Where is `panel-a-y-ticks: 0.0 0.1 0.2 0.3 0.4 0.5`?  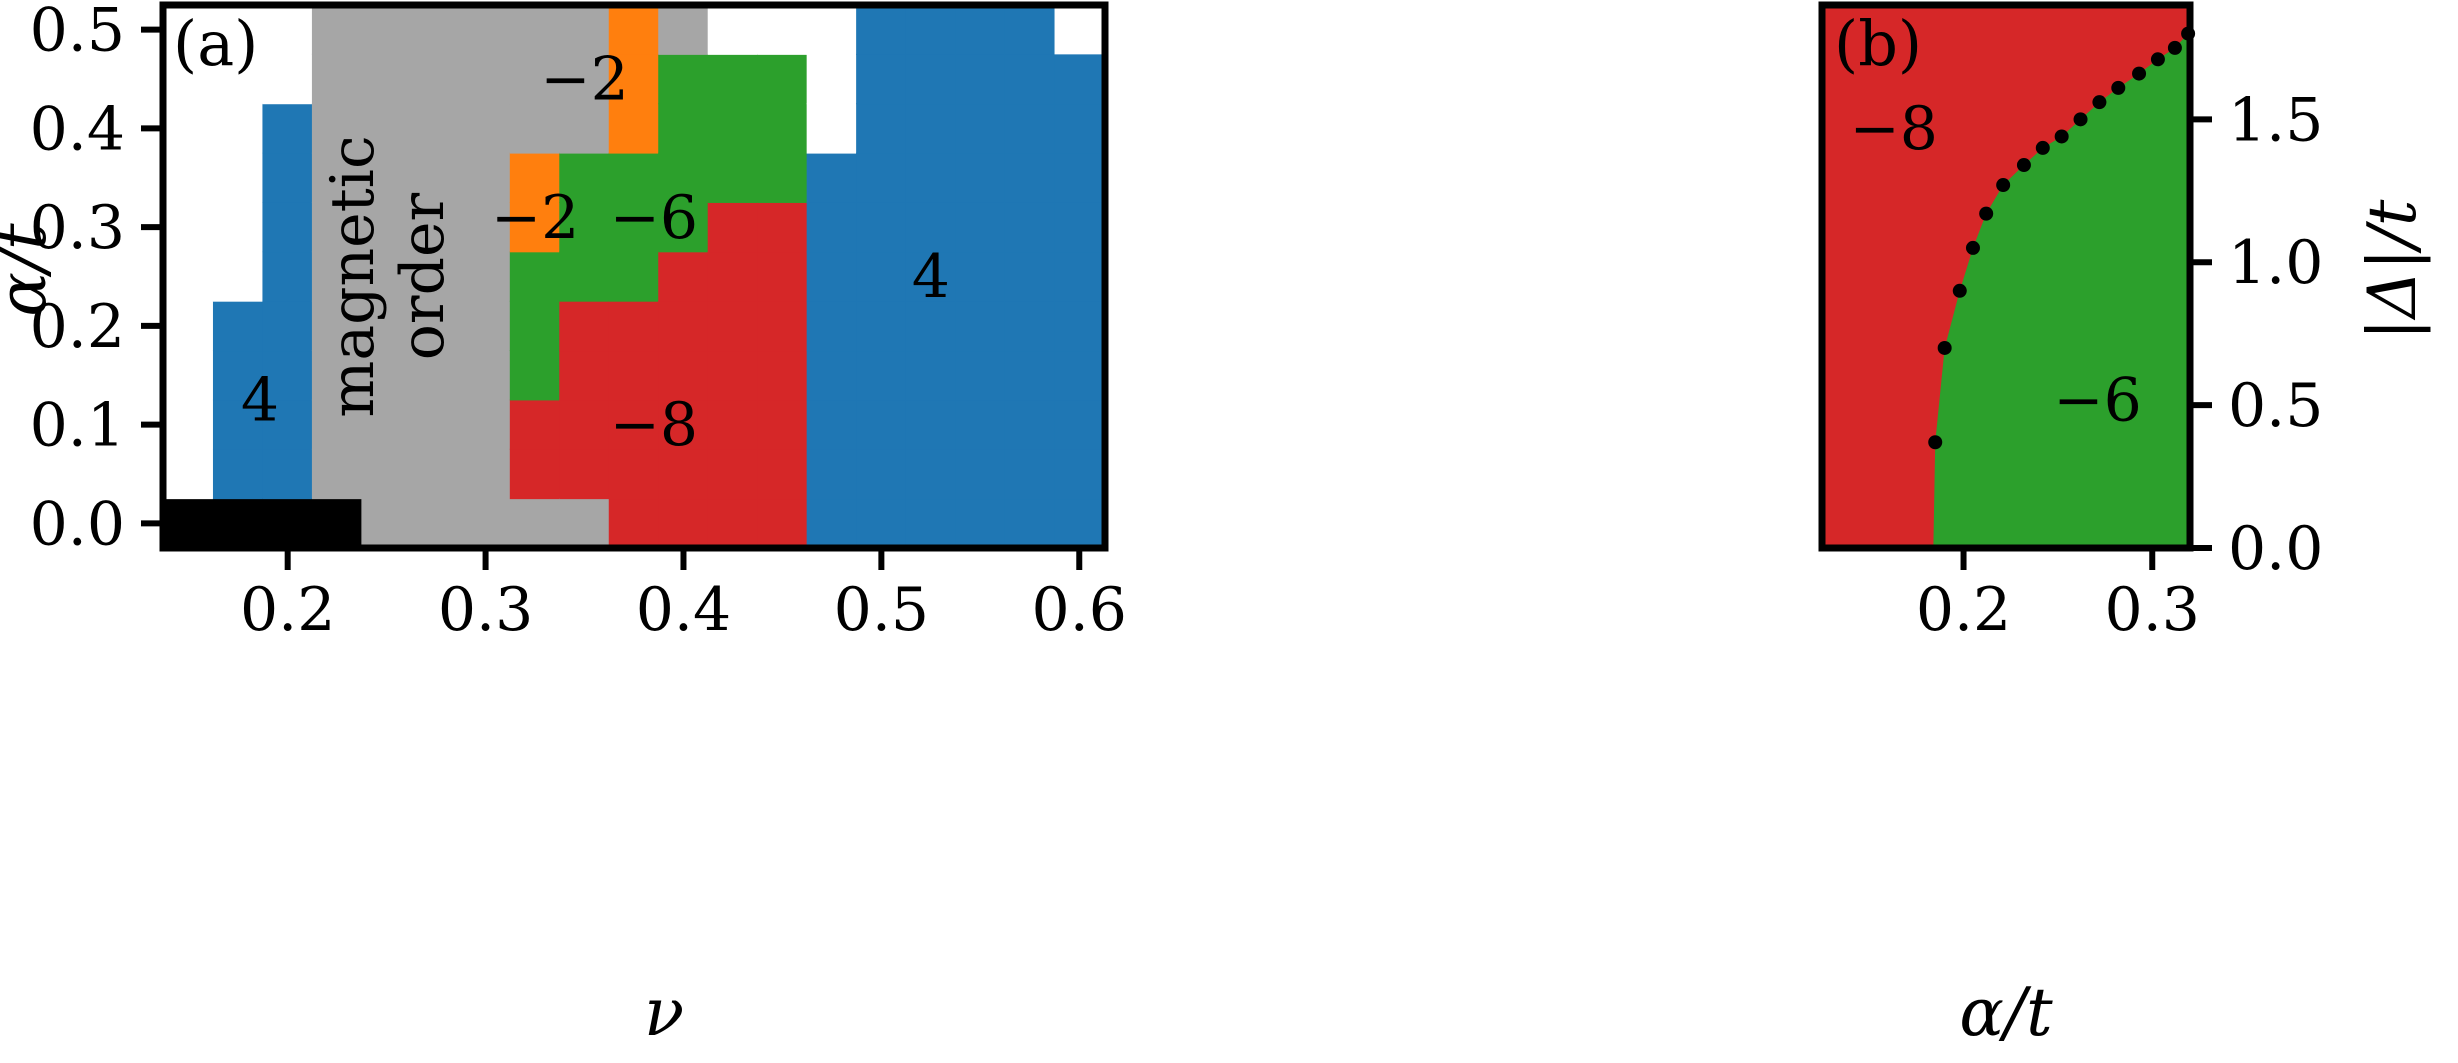 panel-a-y-ticks: 0.0 0.1 0.2 0.3 0.4 0.5 is located at coordinates (96, 279).